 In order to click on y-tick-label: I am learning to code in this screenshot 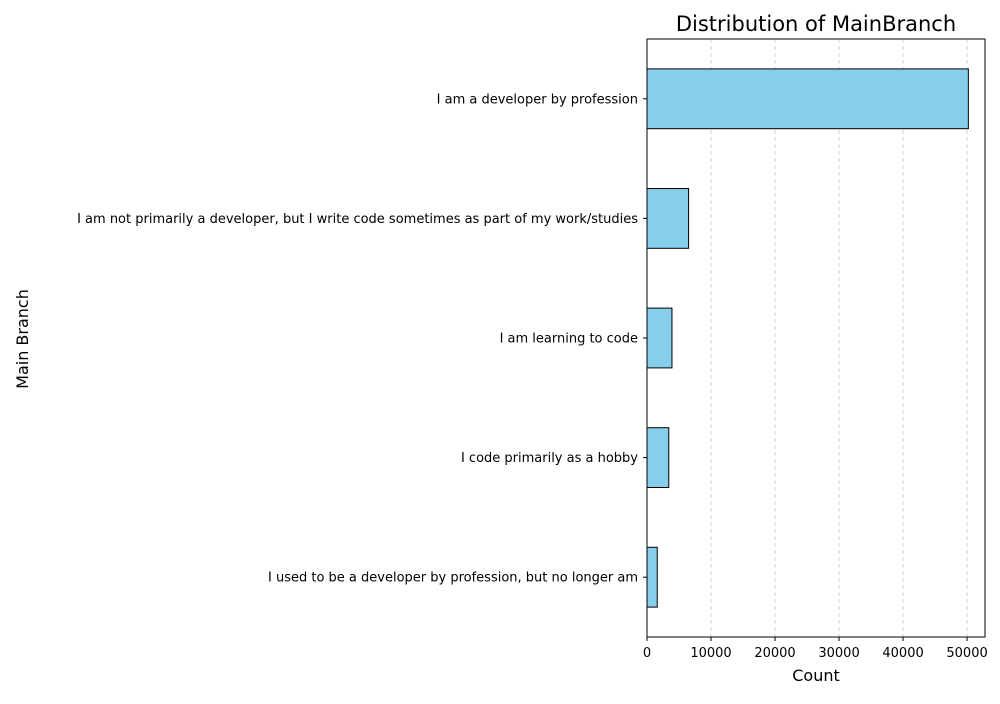, I will do `click(569, 339)`.